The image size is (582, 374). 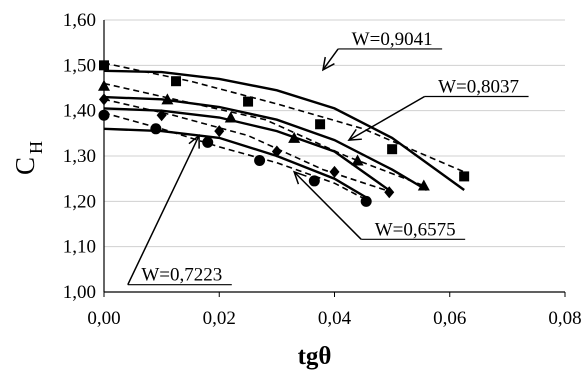 I want to click on y-tick-label: 1,60, so click(x=79, y=20).